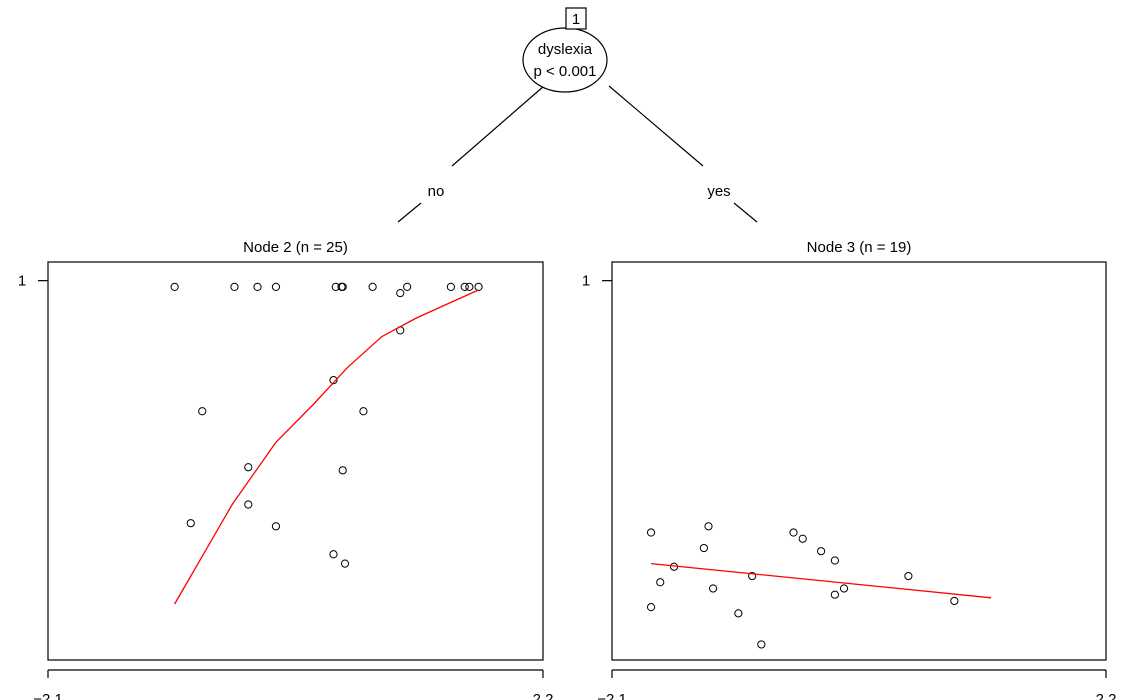  What do you see at coordinates (821, 580) in the screenshot?
I see `node3-fit-line` at bounding box center [821, 580].